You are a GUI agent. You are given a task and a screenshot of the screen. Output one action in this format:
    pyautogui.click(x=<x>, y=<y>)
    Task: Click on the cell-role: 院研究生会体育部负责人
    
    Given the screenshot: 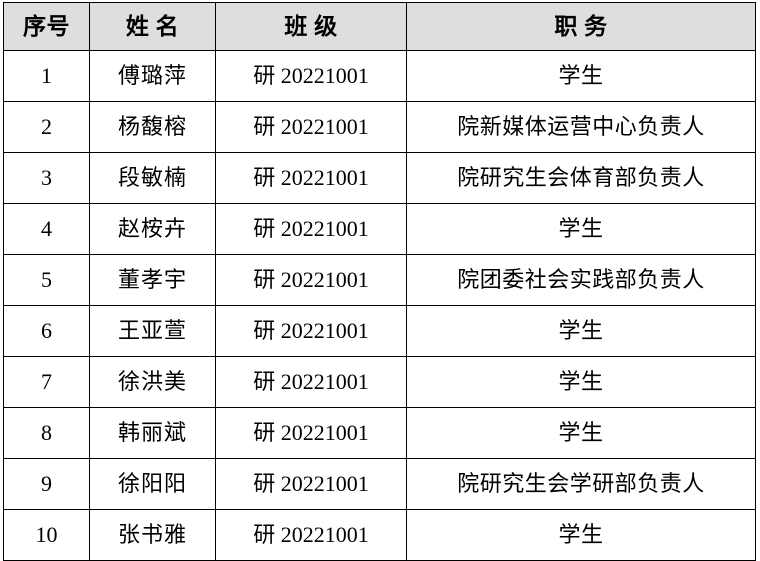 What is the action you would take?
    pyautogui.click(x=581, y=178)
    